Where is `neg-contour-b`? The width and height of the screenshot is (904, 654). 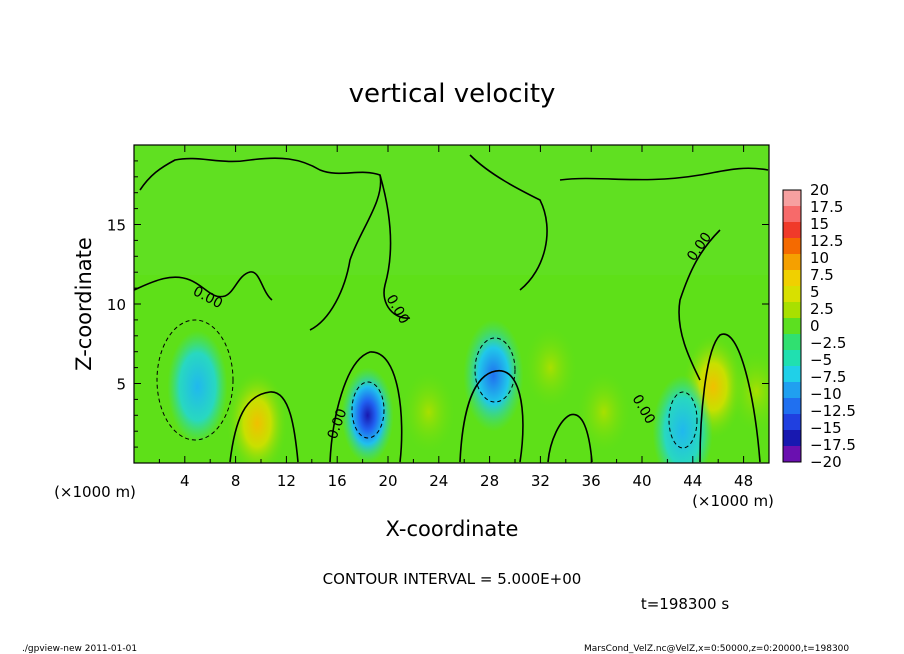
neg-contour-b is located at coordinates (368, 410).